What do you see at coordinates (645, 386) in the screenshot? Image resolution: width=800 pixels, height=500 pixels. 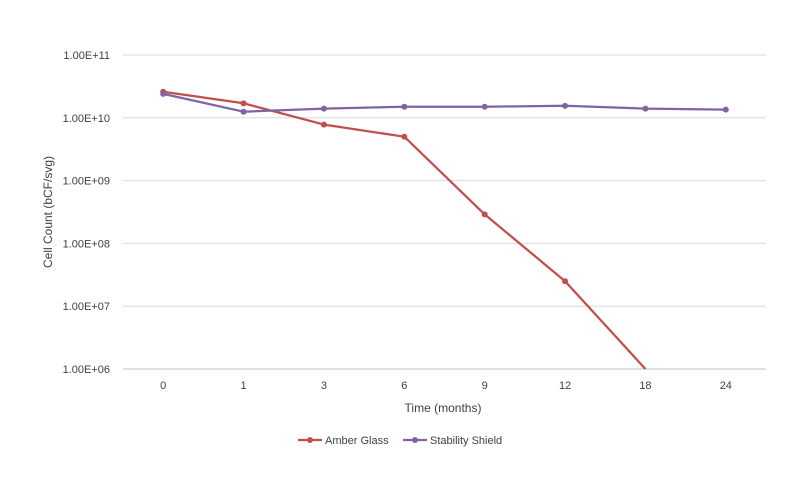 I see `x-tick-label: 18` at bounding box center [645, 386].